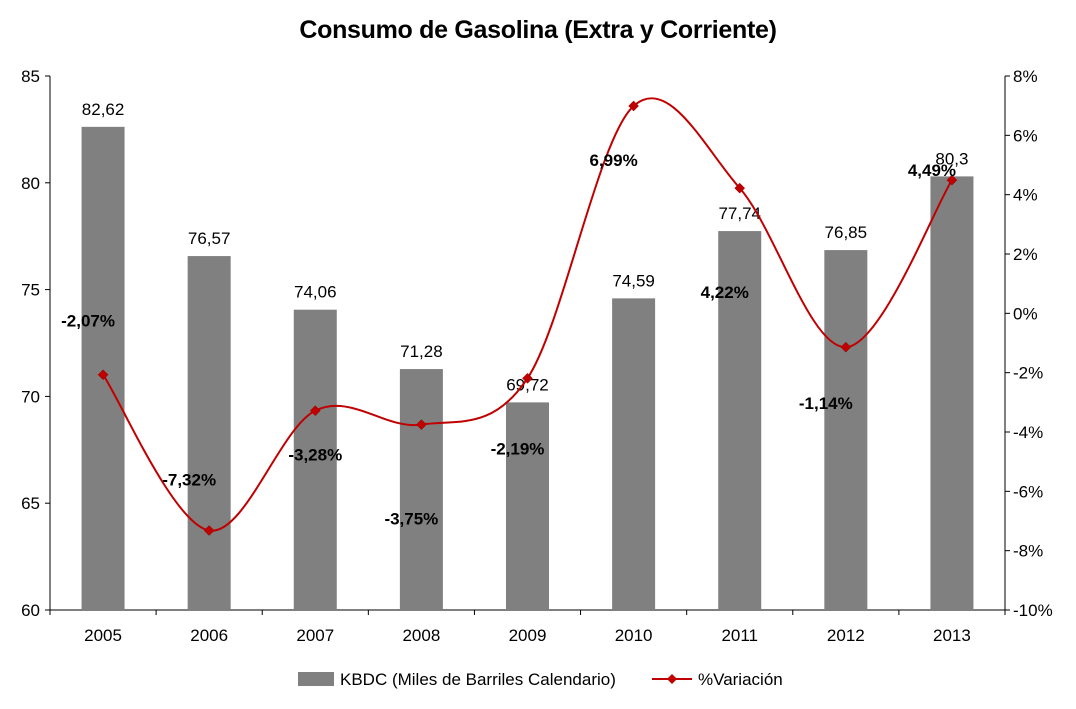 This screenshot has height=709, width=1076. Describe the element at coordinates (518, 448) in the screenshot. I see `variation-value-label: -2,19%` at that location.